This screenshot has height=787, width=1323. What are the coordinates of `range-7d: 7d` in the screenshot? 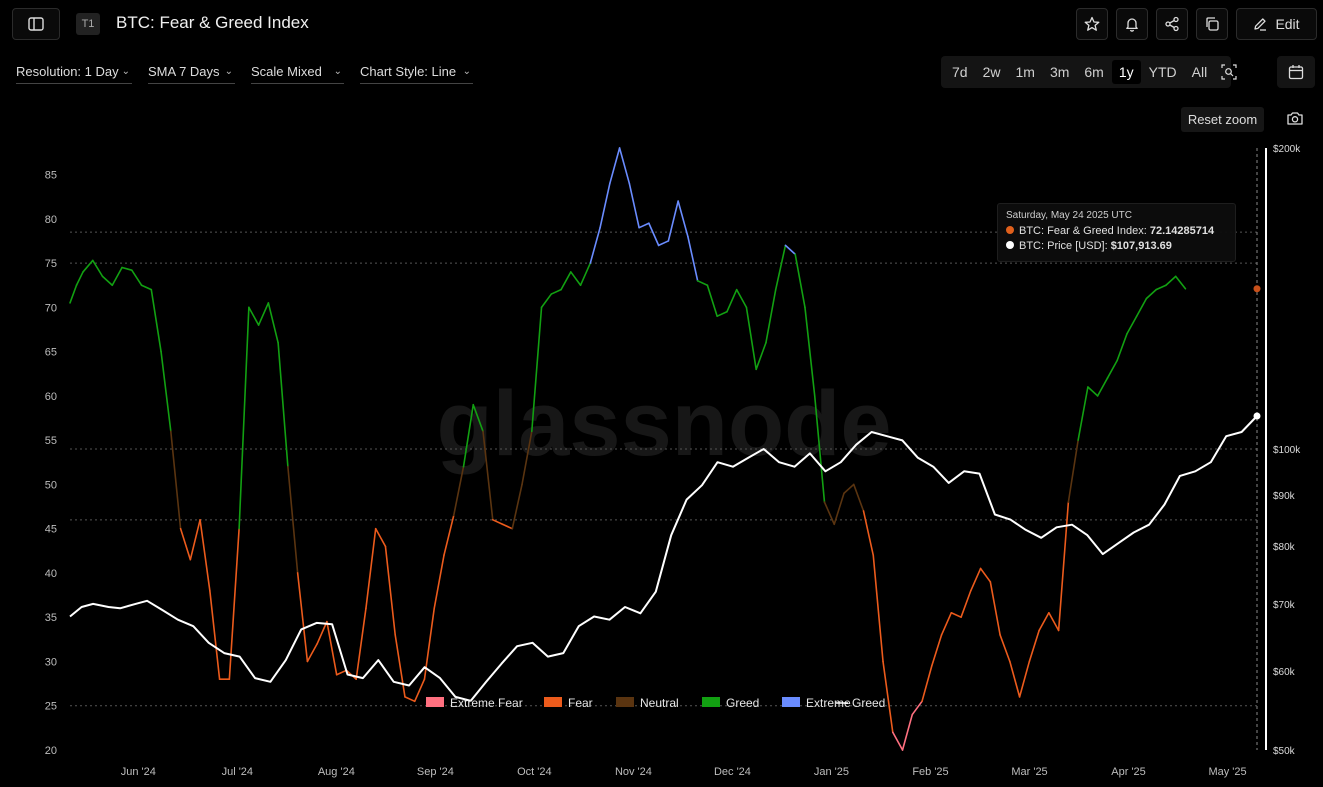 It's located at (960, 72).